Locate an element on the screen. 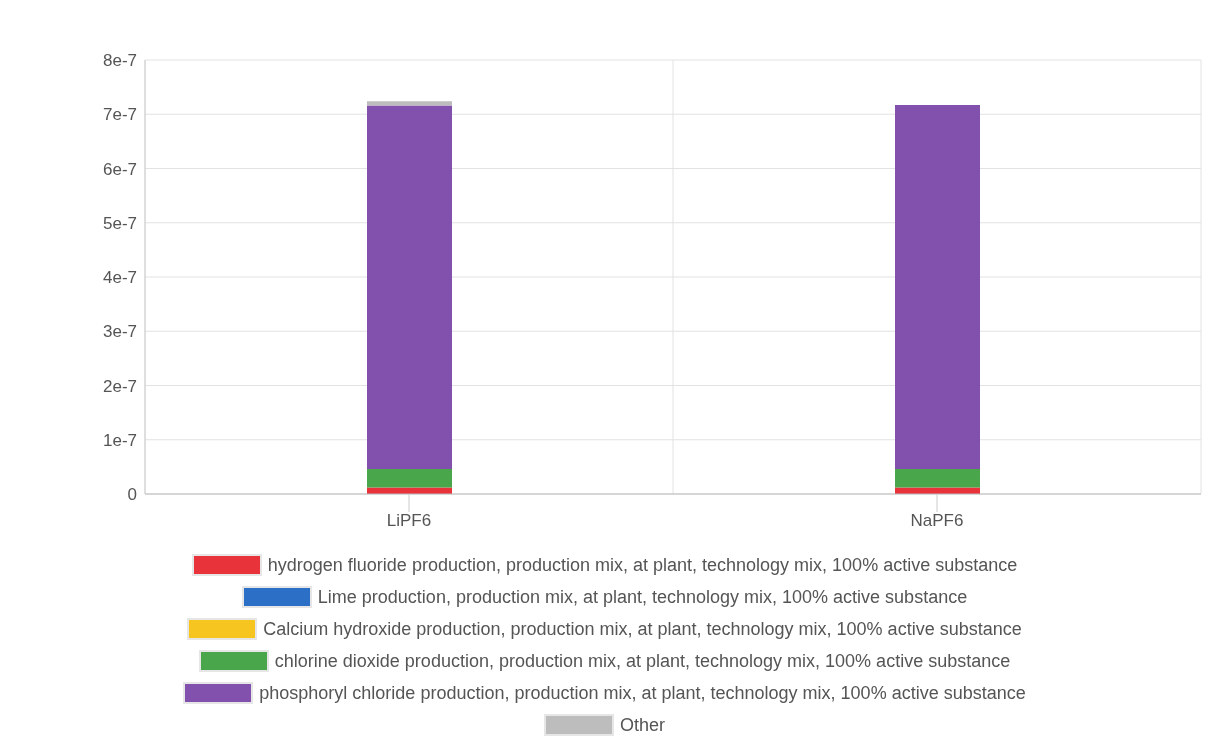 The width and height of the screenshot is (1213, 744). legend-label: chlorine dioxide production, production mix, at plant, technology mix, 100% active substance is located at coordinates (642, 661).